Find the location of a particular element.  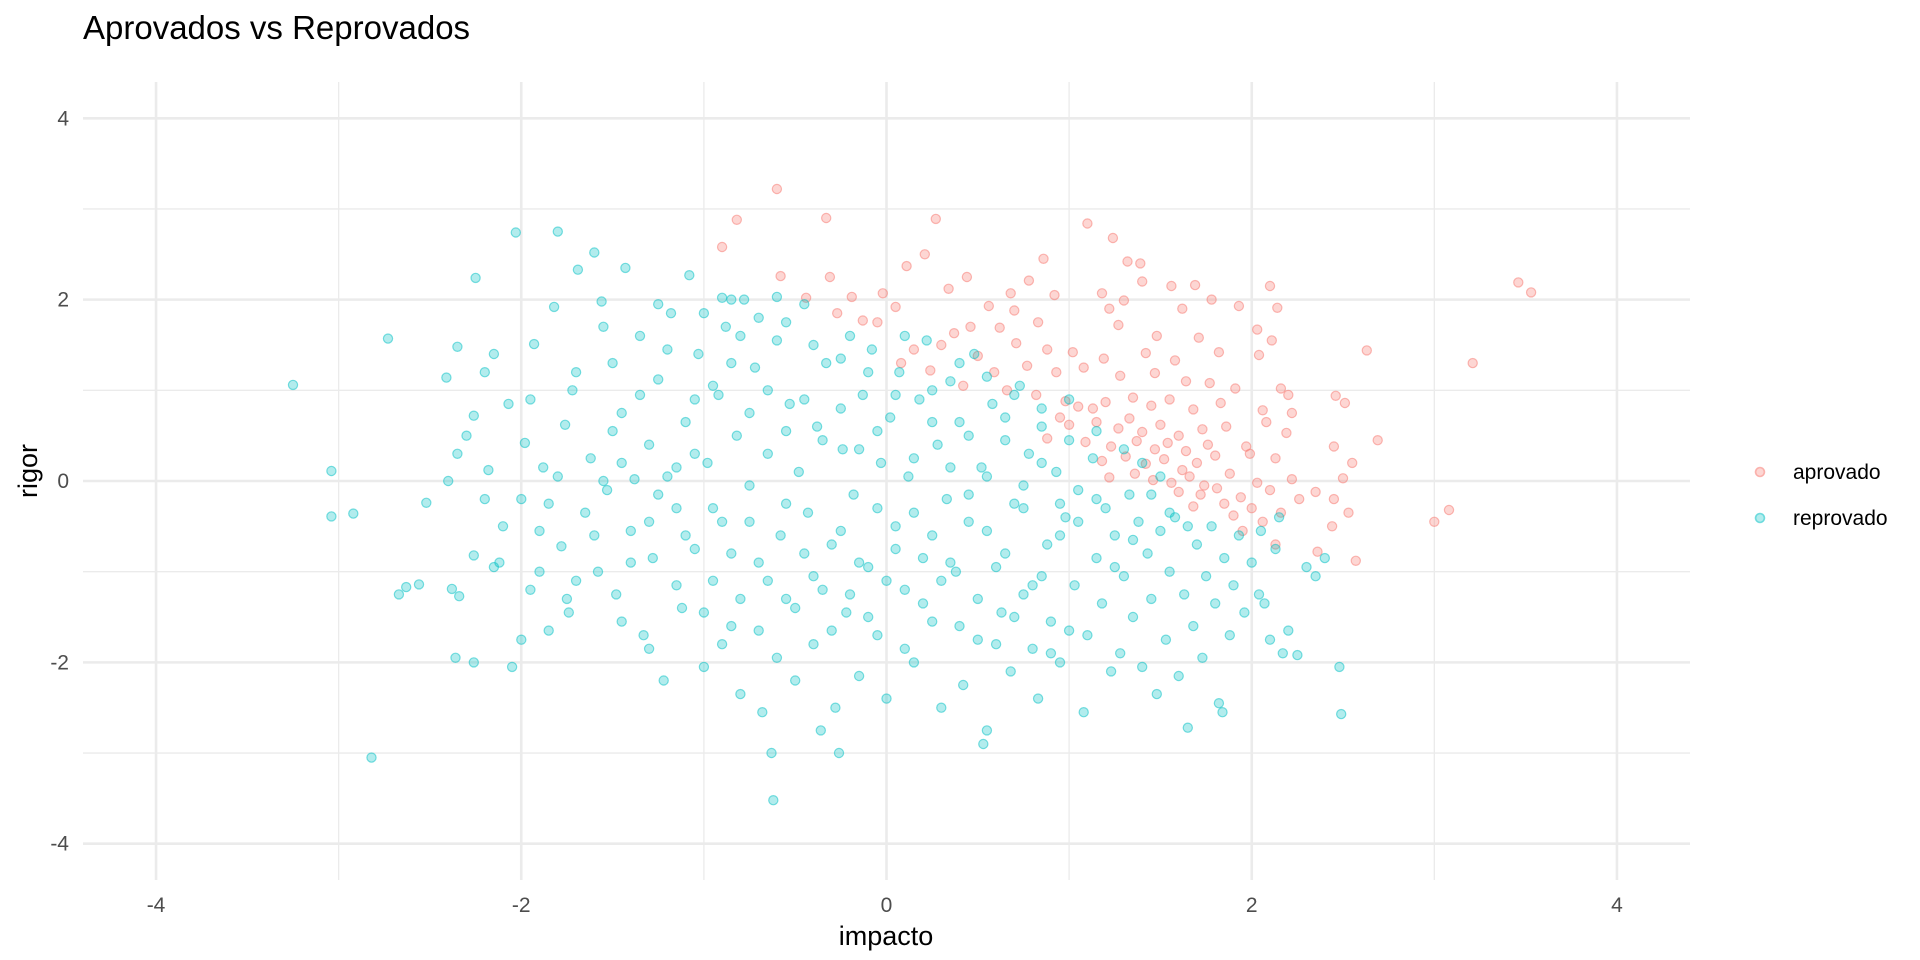

y-tick-label: -4 is located at coordinates (59, 844).